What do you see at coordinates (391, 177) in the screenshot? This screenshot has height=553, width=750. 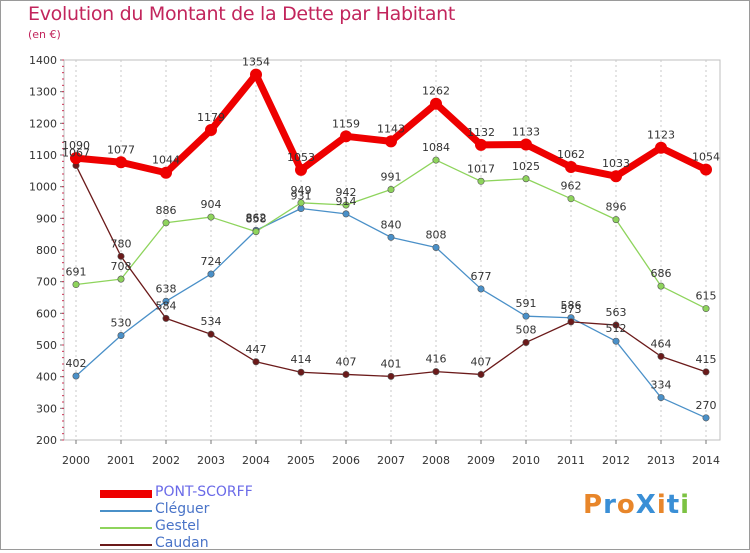 I see `data-label: 991` at bounding box center [391, 177].